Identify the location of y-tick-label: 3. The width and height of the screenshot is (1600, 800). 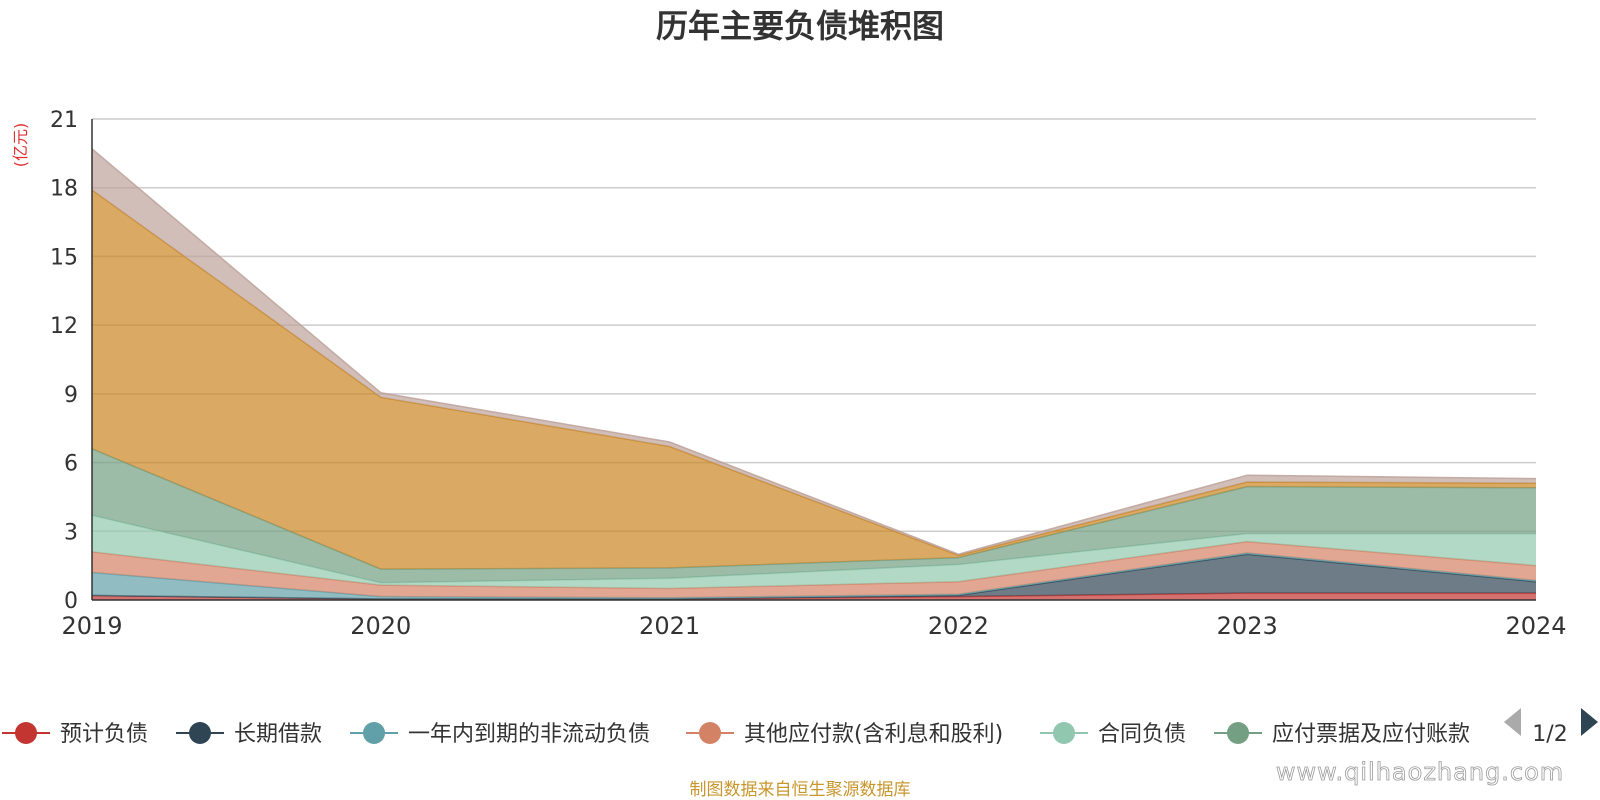
(71, 532).